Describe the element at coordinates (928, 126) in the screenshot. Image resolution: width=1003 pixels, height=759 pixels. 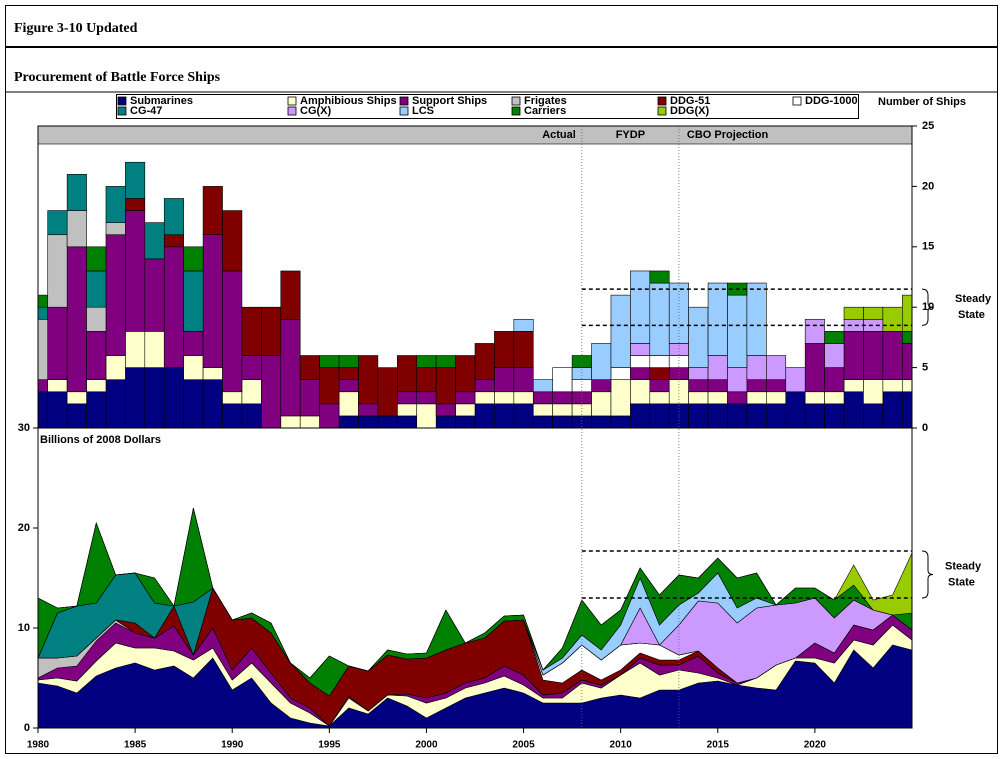
I see `y-tick-label: 25` at that location.